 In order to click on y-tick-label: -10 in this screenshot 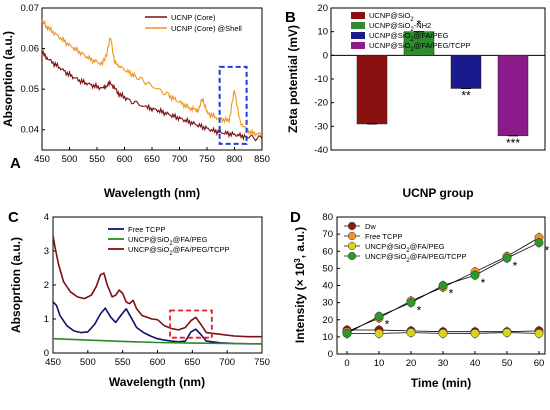, I will do `click(321, 79)`.